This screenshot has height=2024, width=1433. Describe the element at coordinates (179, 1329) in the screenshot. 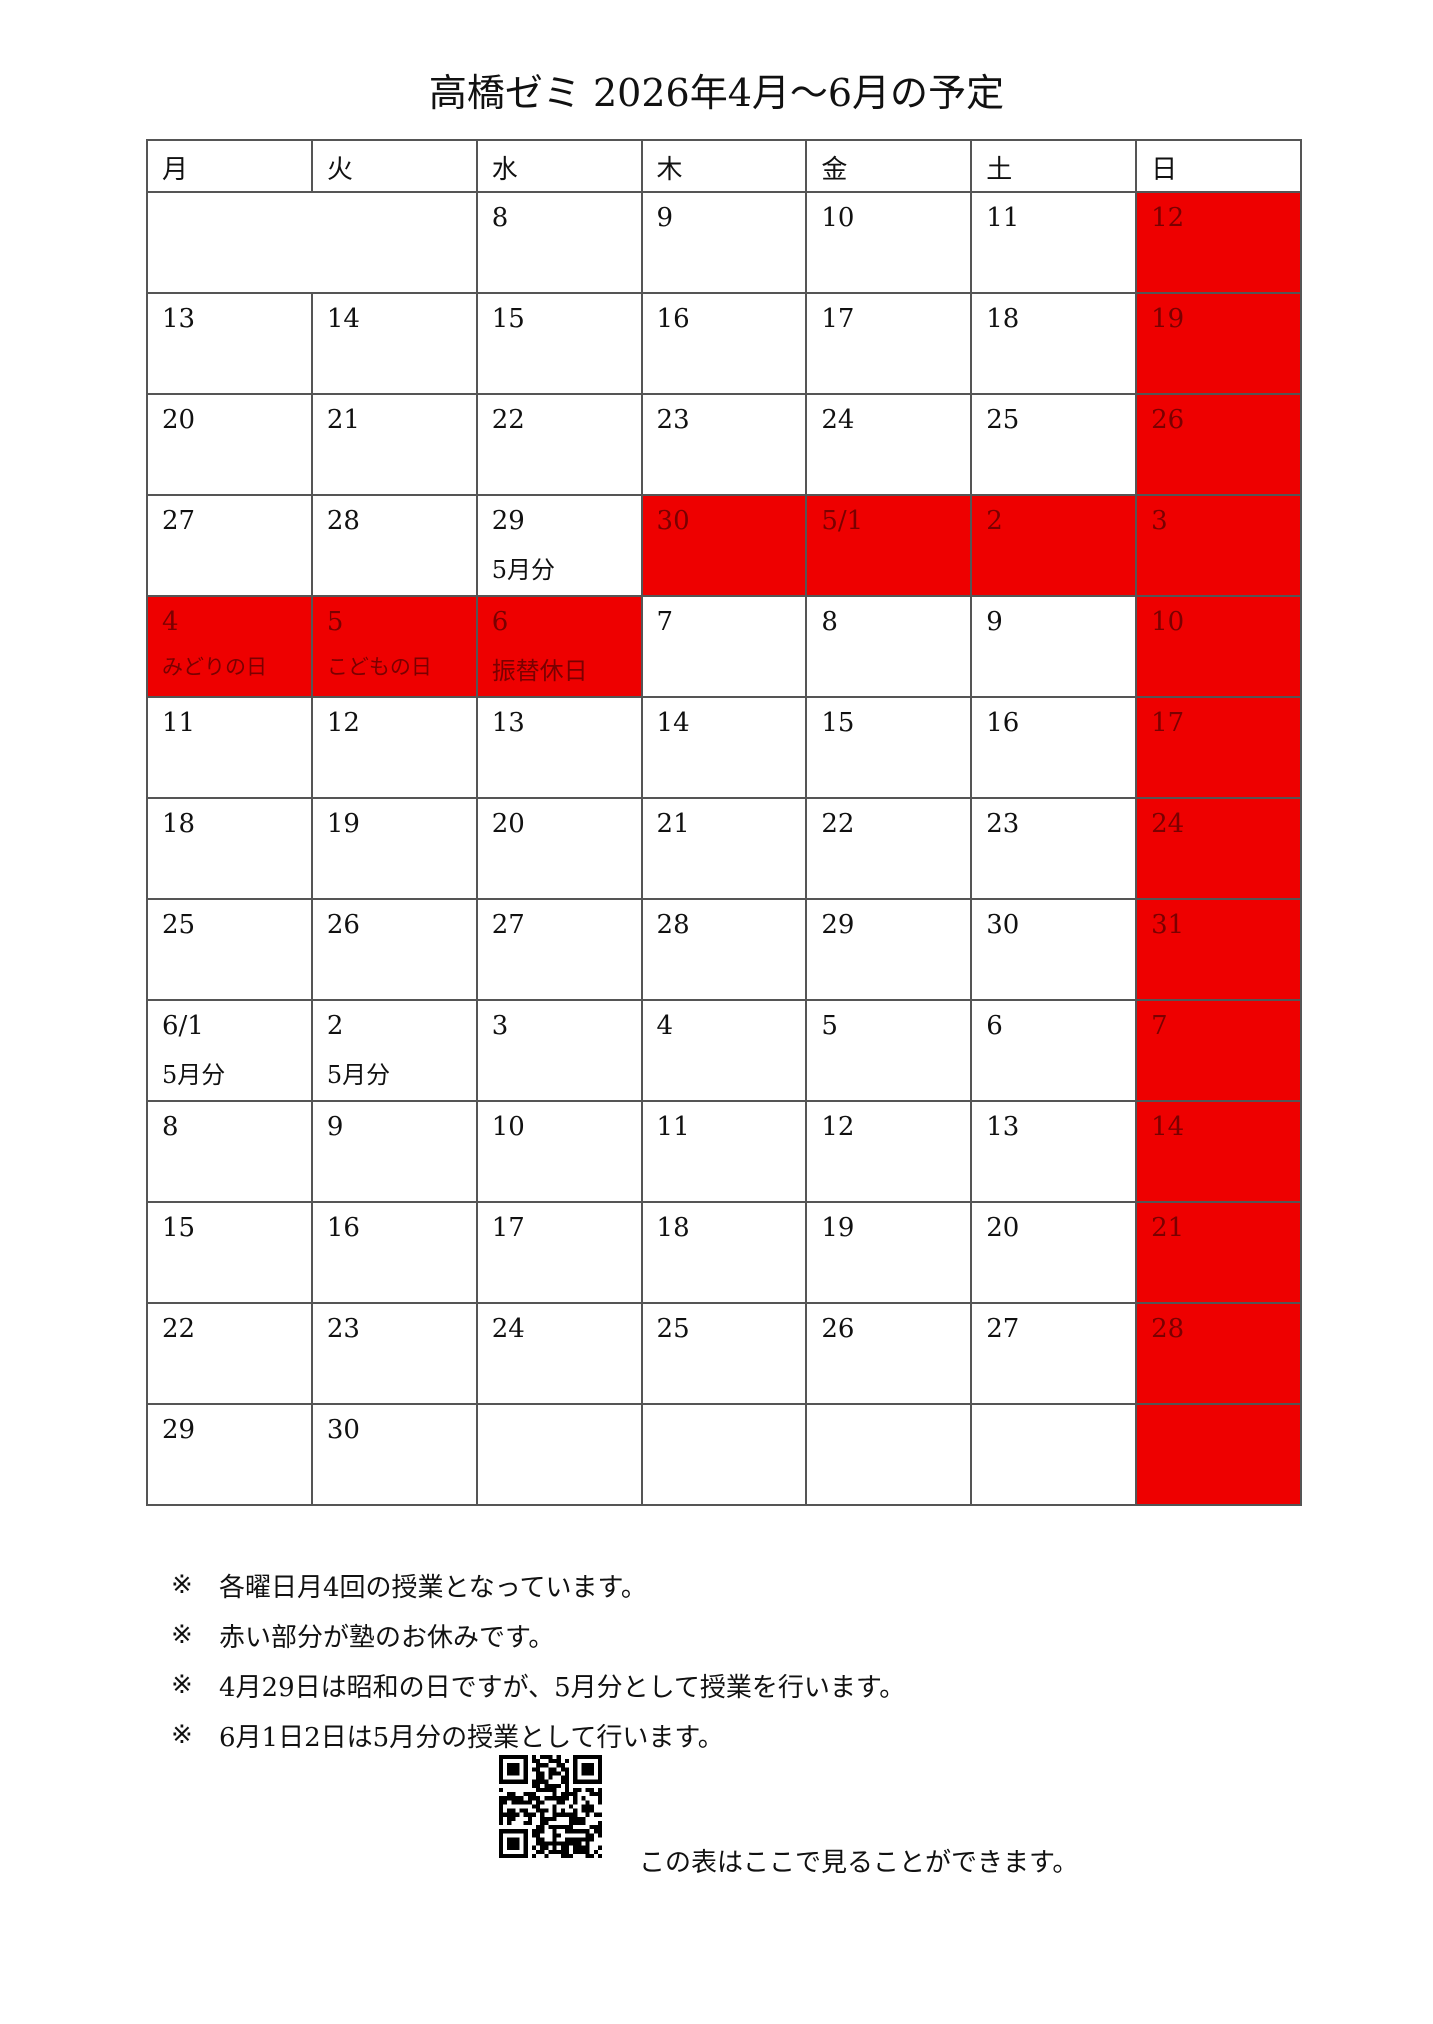

I see `day-number: 22` at that location.